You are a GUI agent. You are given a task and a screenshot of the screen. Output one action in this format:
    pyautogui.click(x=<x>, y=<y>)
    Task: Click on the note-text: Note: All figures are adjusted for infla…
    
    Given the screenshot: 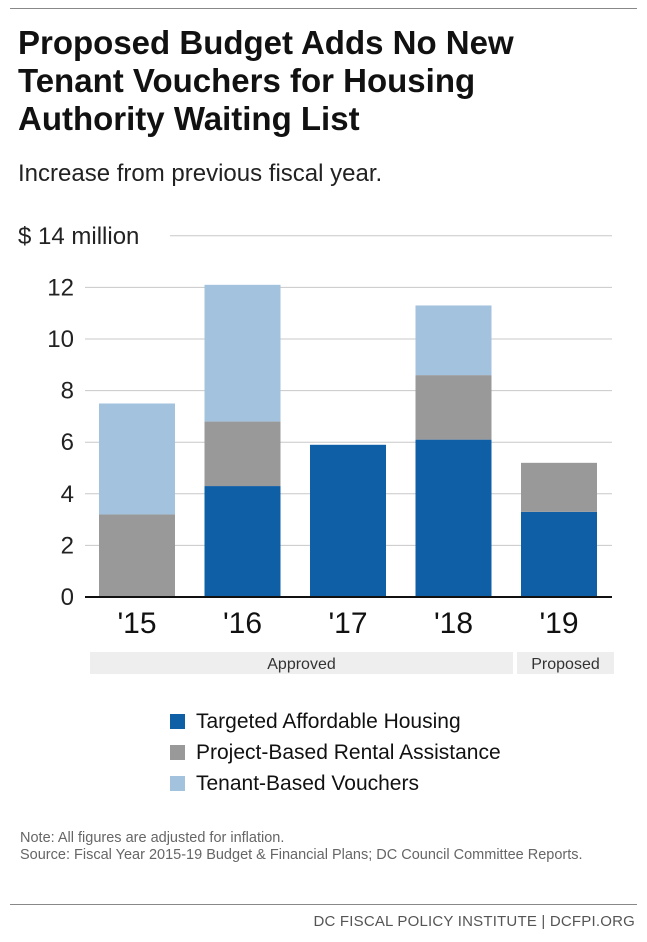 What is the action you would take?
    pyautogui.click(x=152, y=838)
    